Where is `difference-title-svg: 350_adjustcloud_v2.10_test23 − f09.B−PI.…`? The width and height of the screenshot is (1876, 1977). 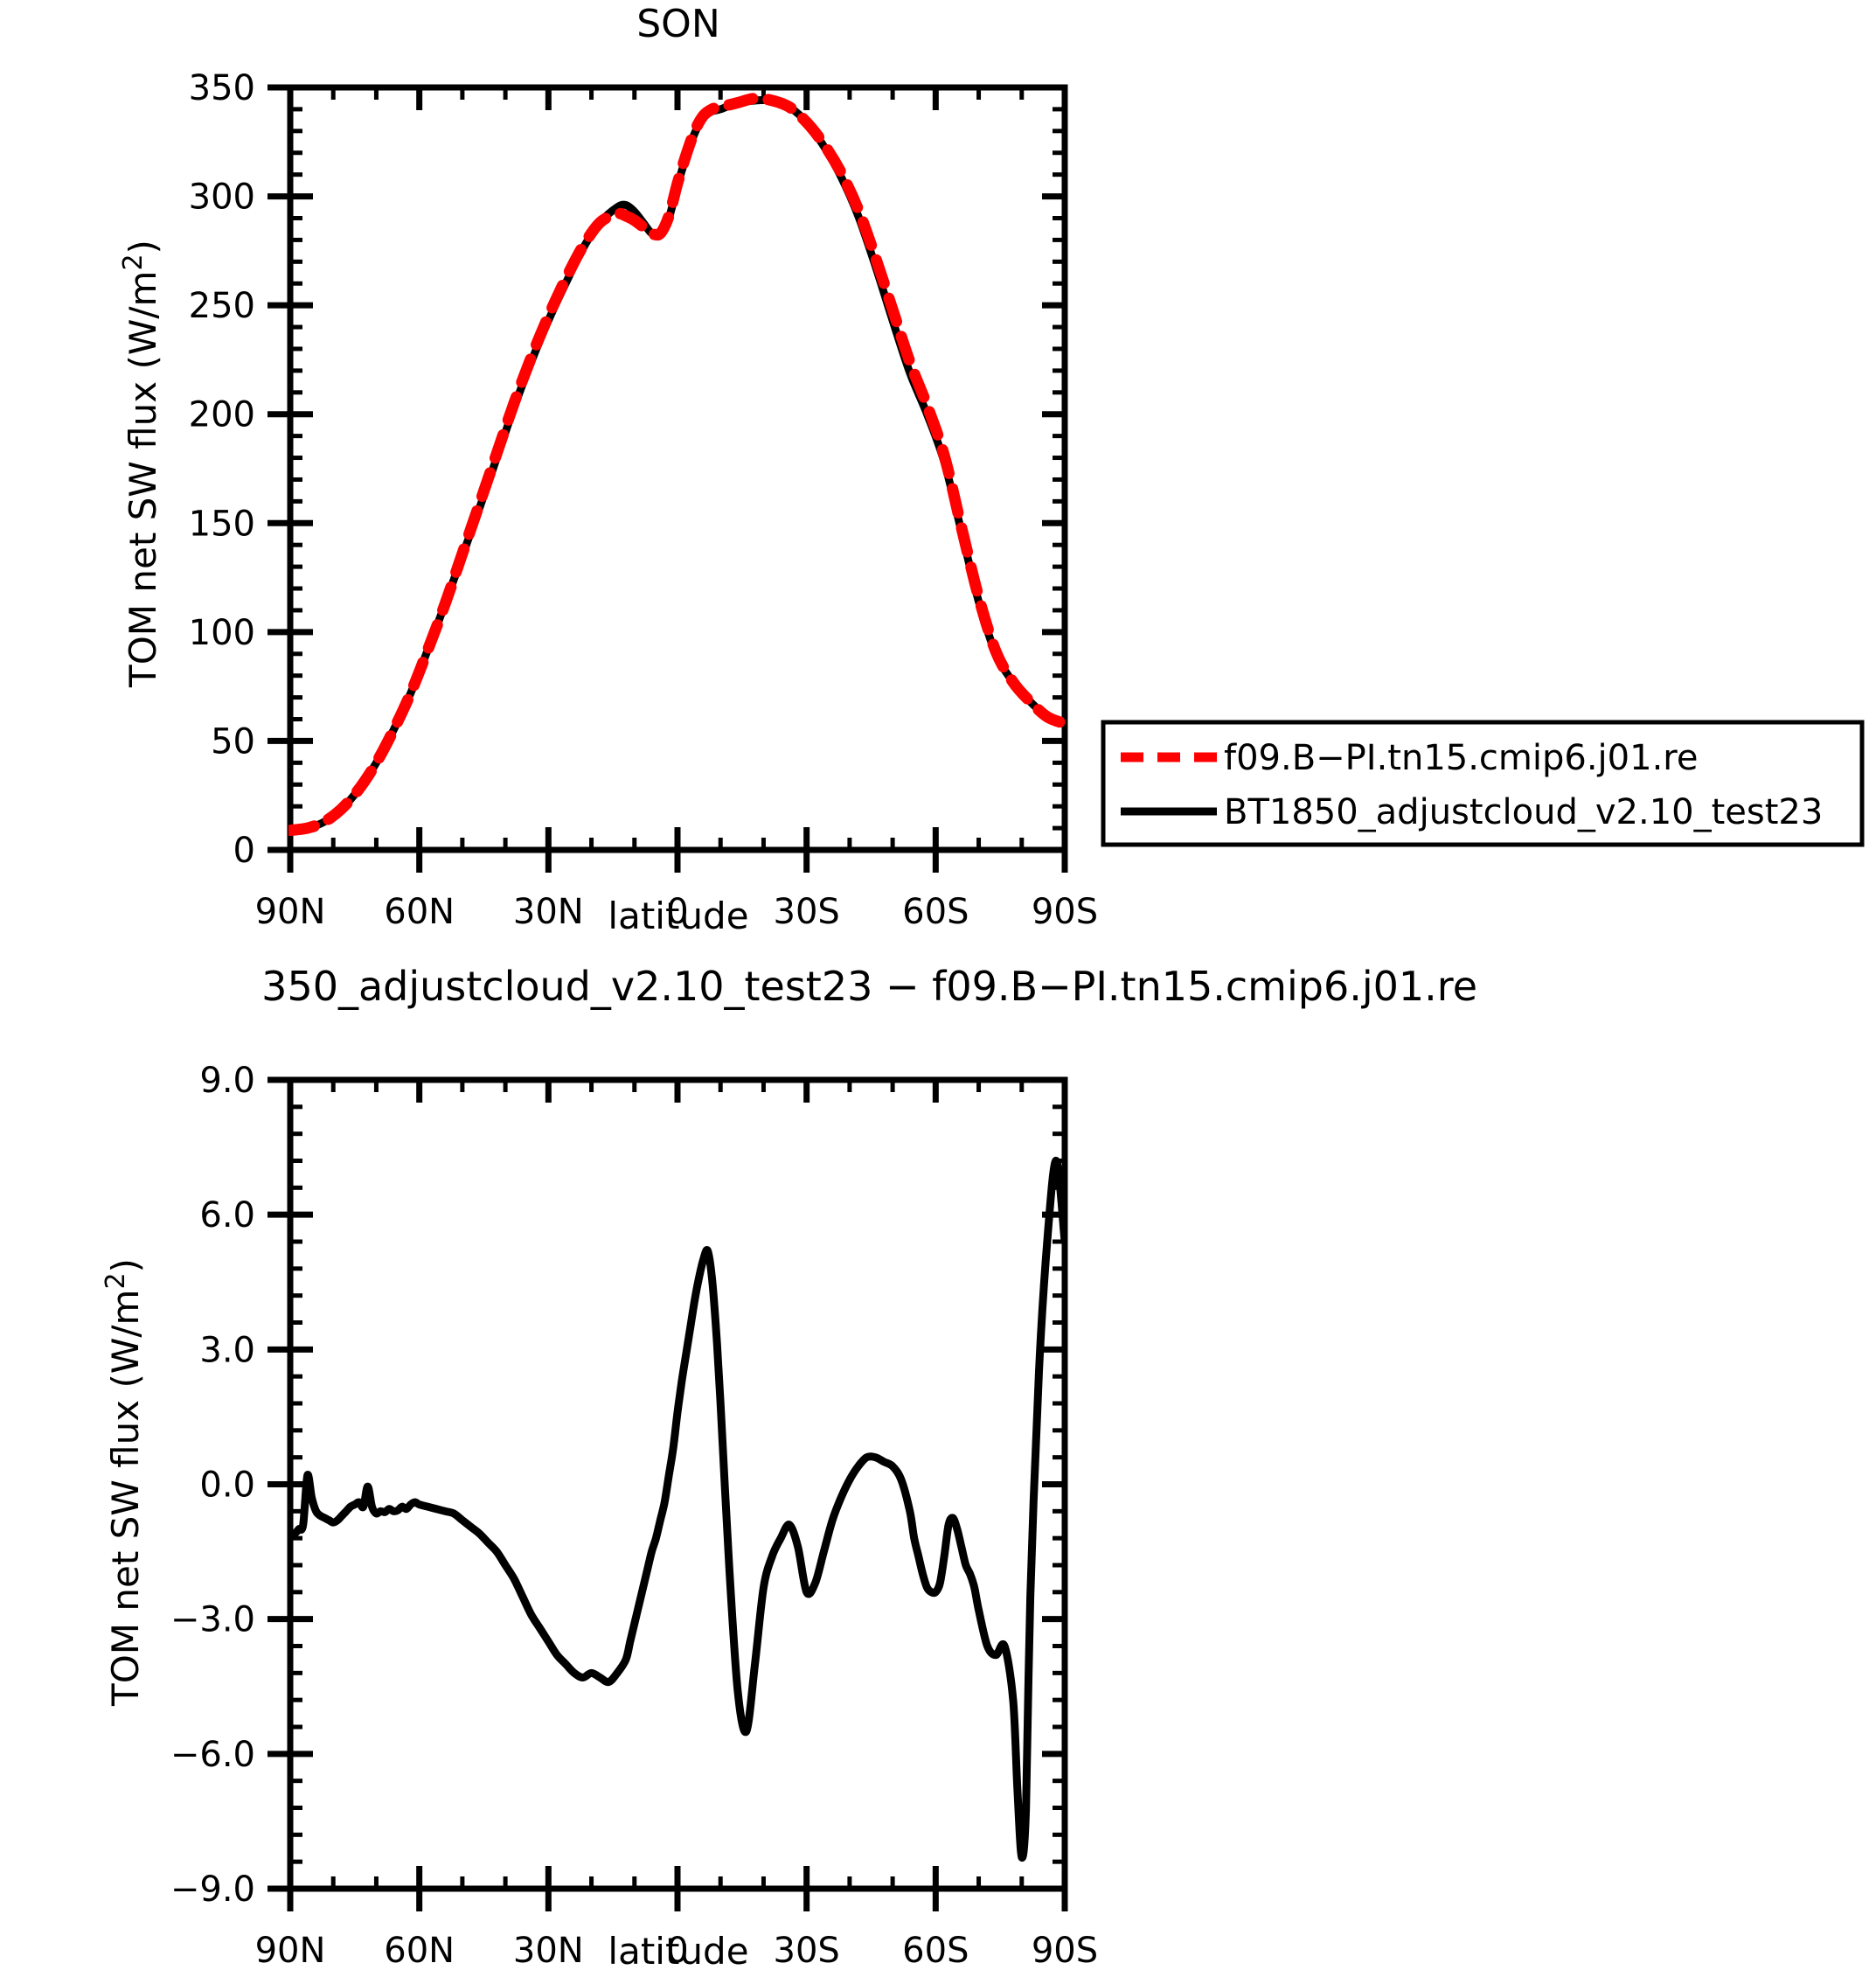
difference-title-svg: 350_adjustcloud_v2.10_test23 − f09.B−PI.… is located at coordinates (869, 986).